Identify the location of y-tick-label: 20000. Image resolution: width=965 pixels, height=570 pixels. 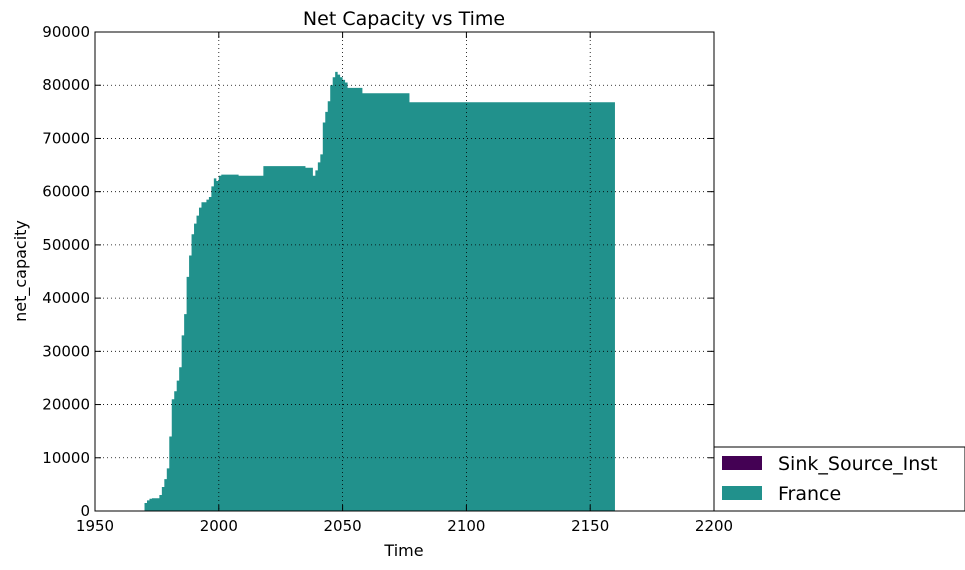
(66, 405).